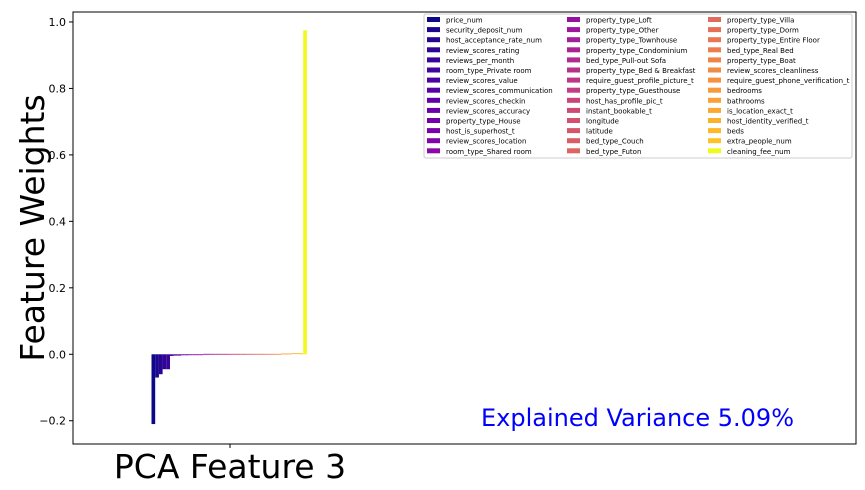  I want to click on legend-label: property_type_Boat, so click(761, 61).